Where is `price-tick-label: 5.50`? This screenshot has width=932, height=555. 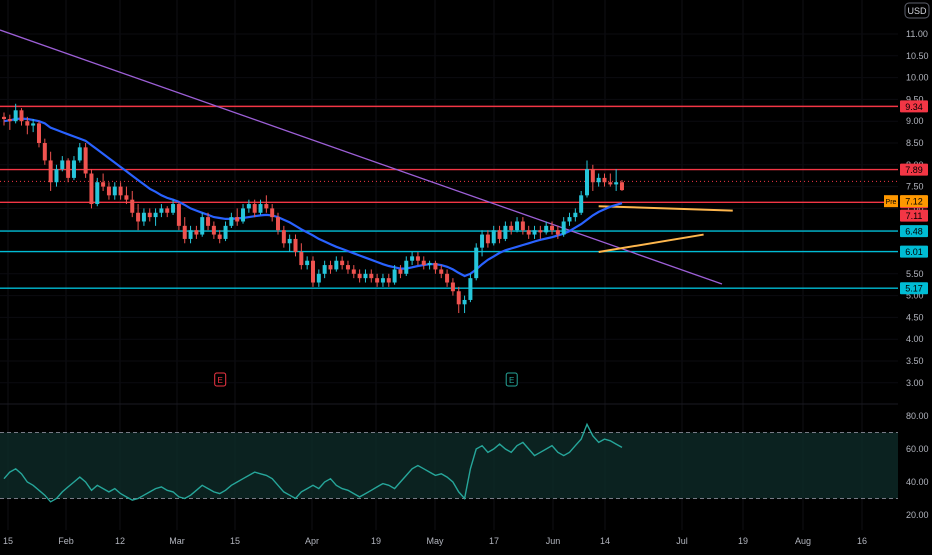
price-tick-label: 5.50 is located at coordinates (915, 274).